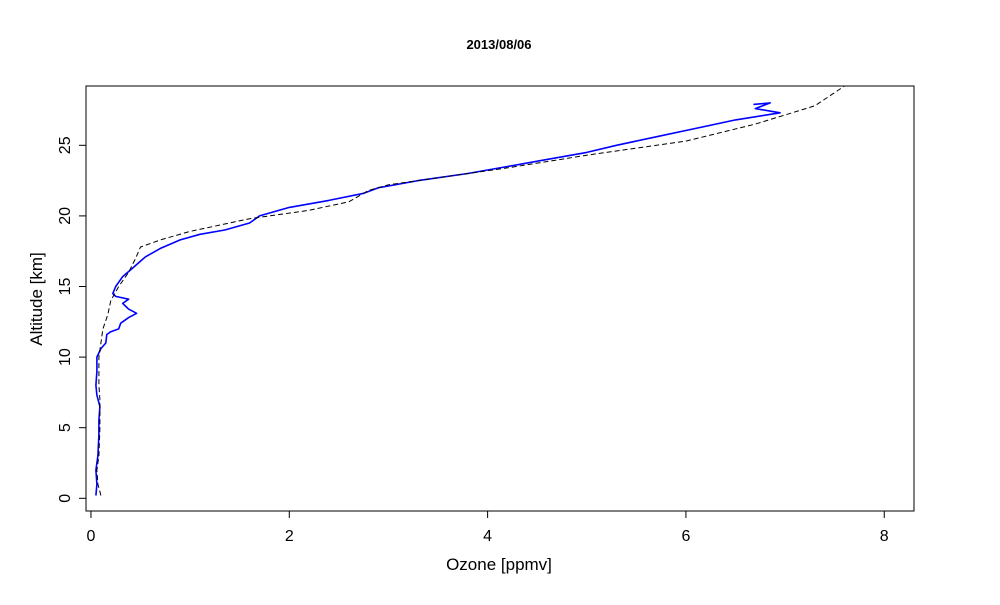 The image size is (1000, 605). I want to click on x-axis: 0 2 4 6 8, so click(488, 527).